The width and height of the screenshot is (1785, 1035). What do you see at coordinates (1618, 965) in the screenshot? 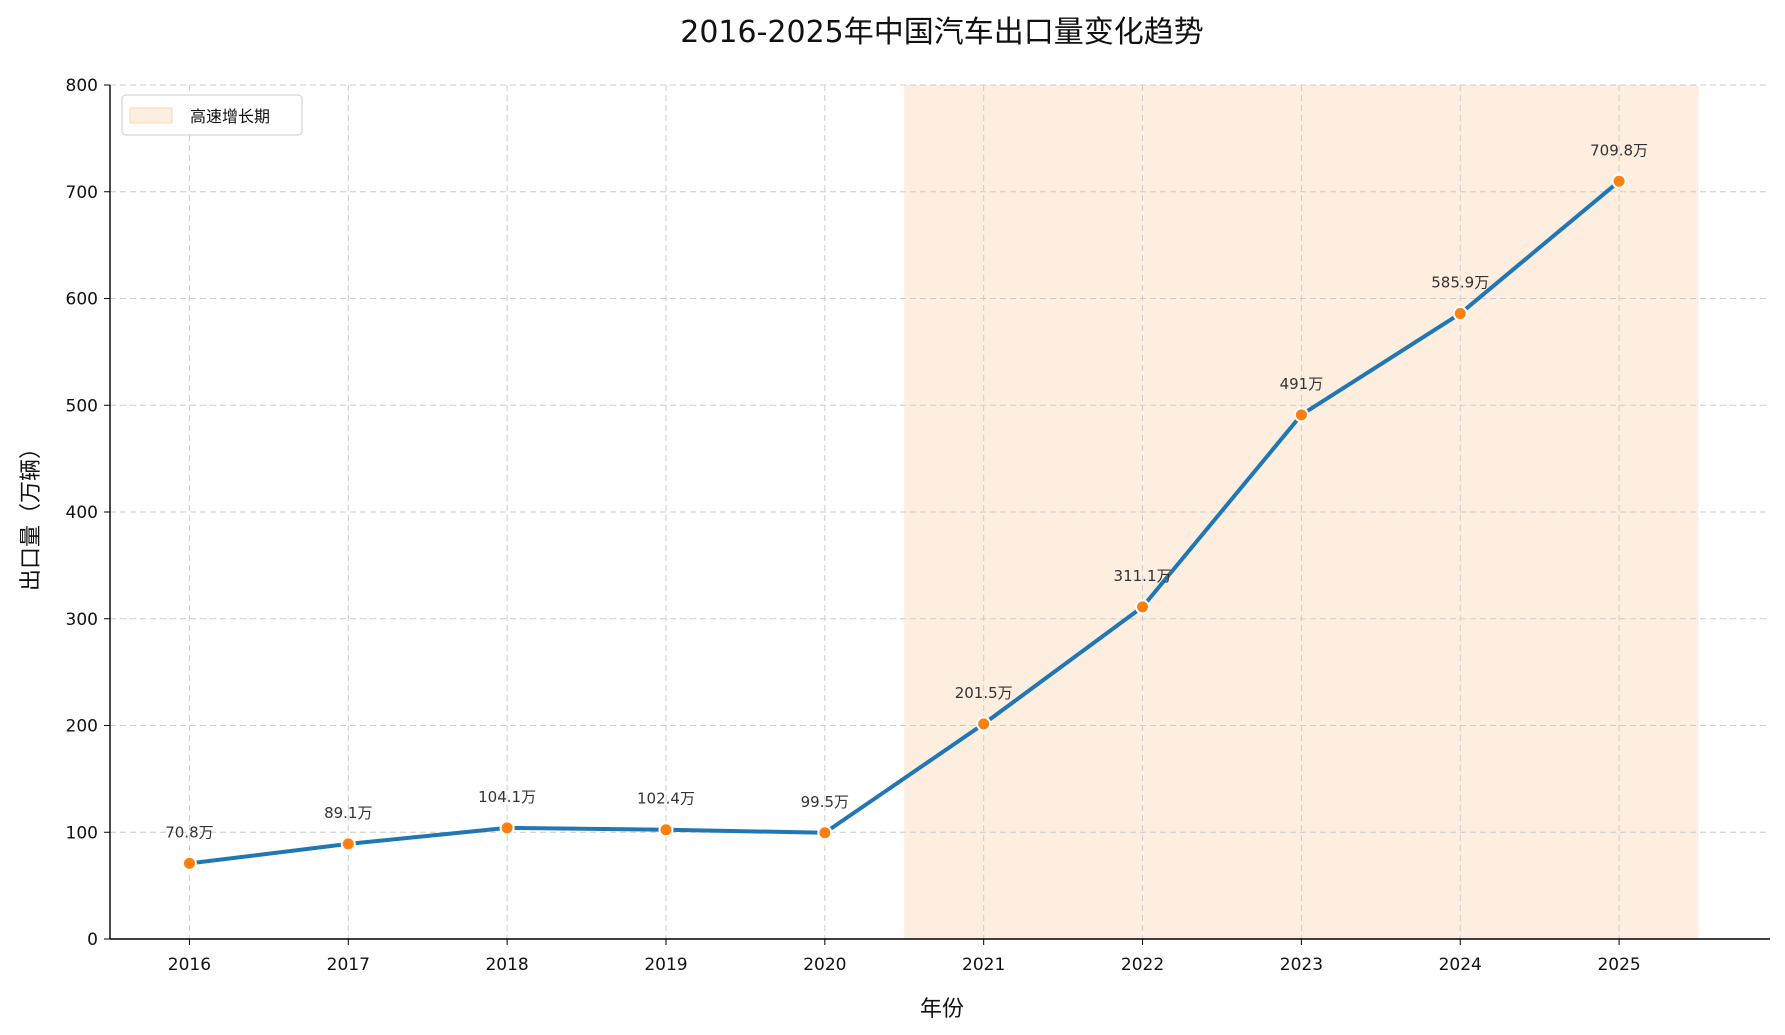
I see `x-tick-label-2025: 2025` at bounding box center [1618, 965].